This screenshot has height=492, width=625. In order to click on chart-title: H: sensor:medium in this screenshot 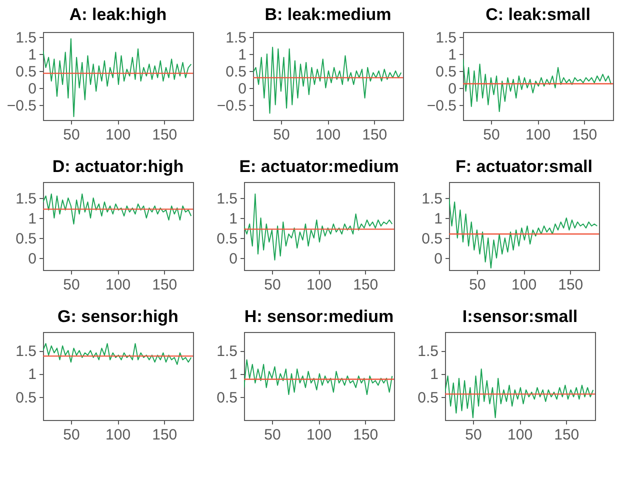, I will do `click(319, 316)`.